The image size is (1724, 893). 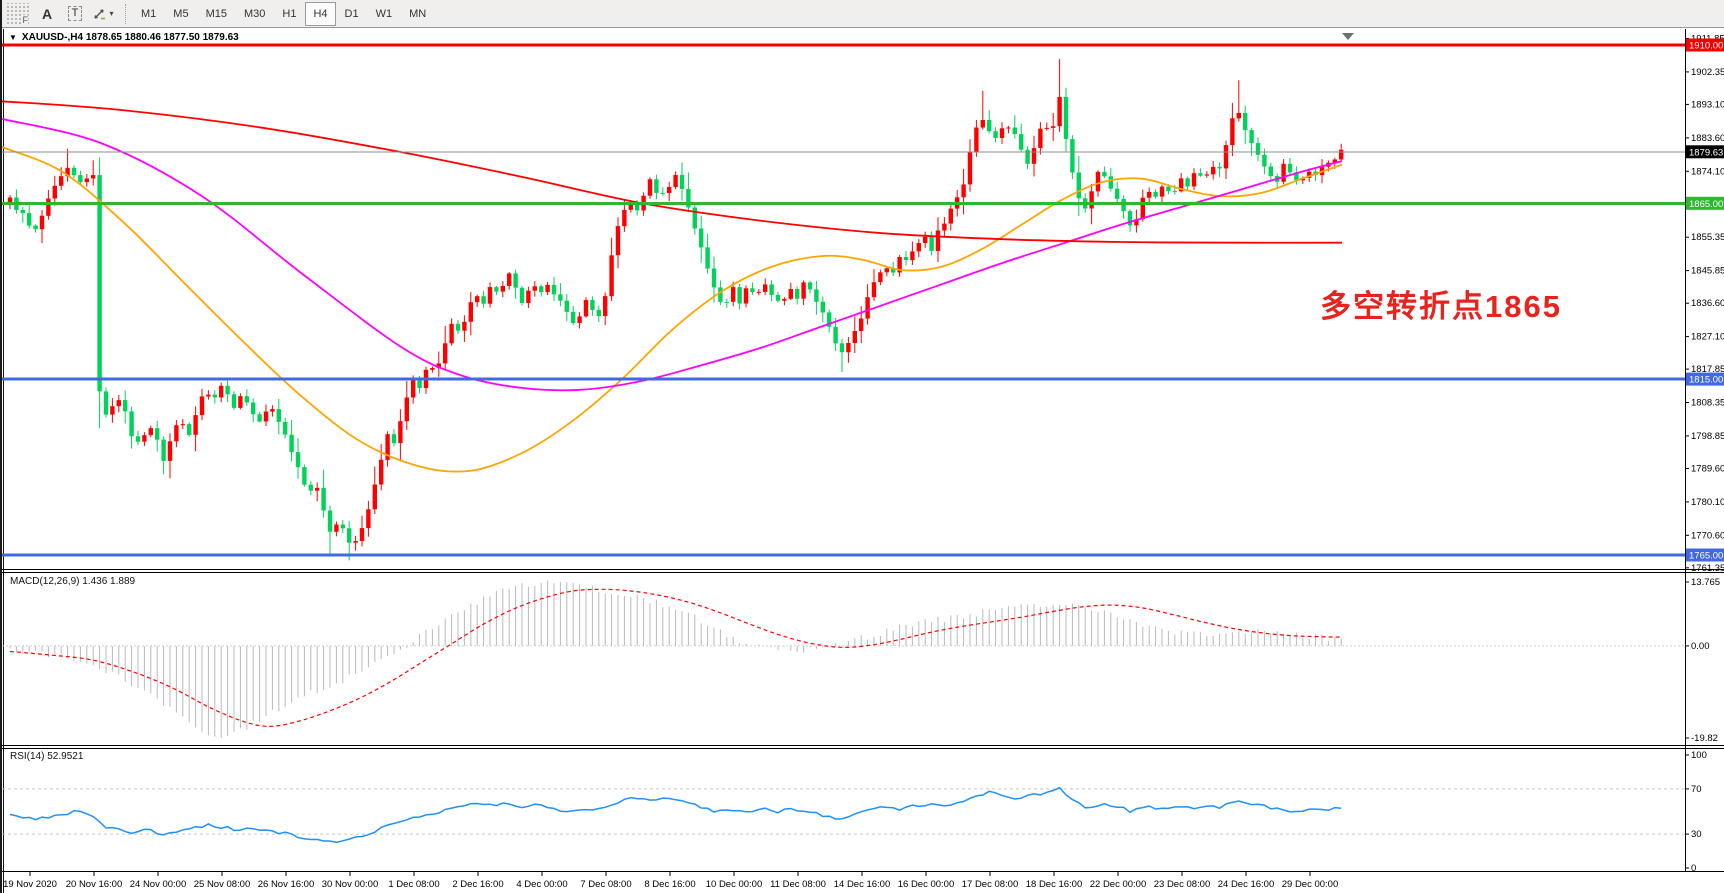 I want to click on price-badge-1865.00, so click(x=1705, y=203).